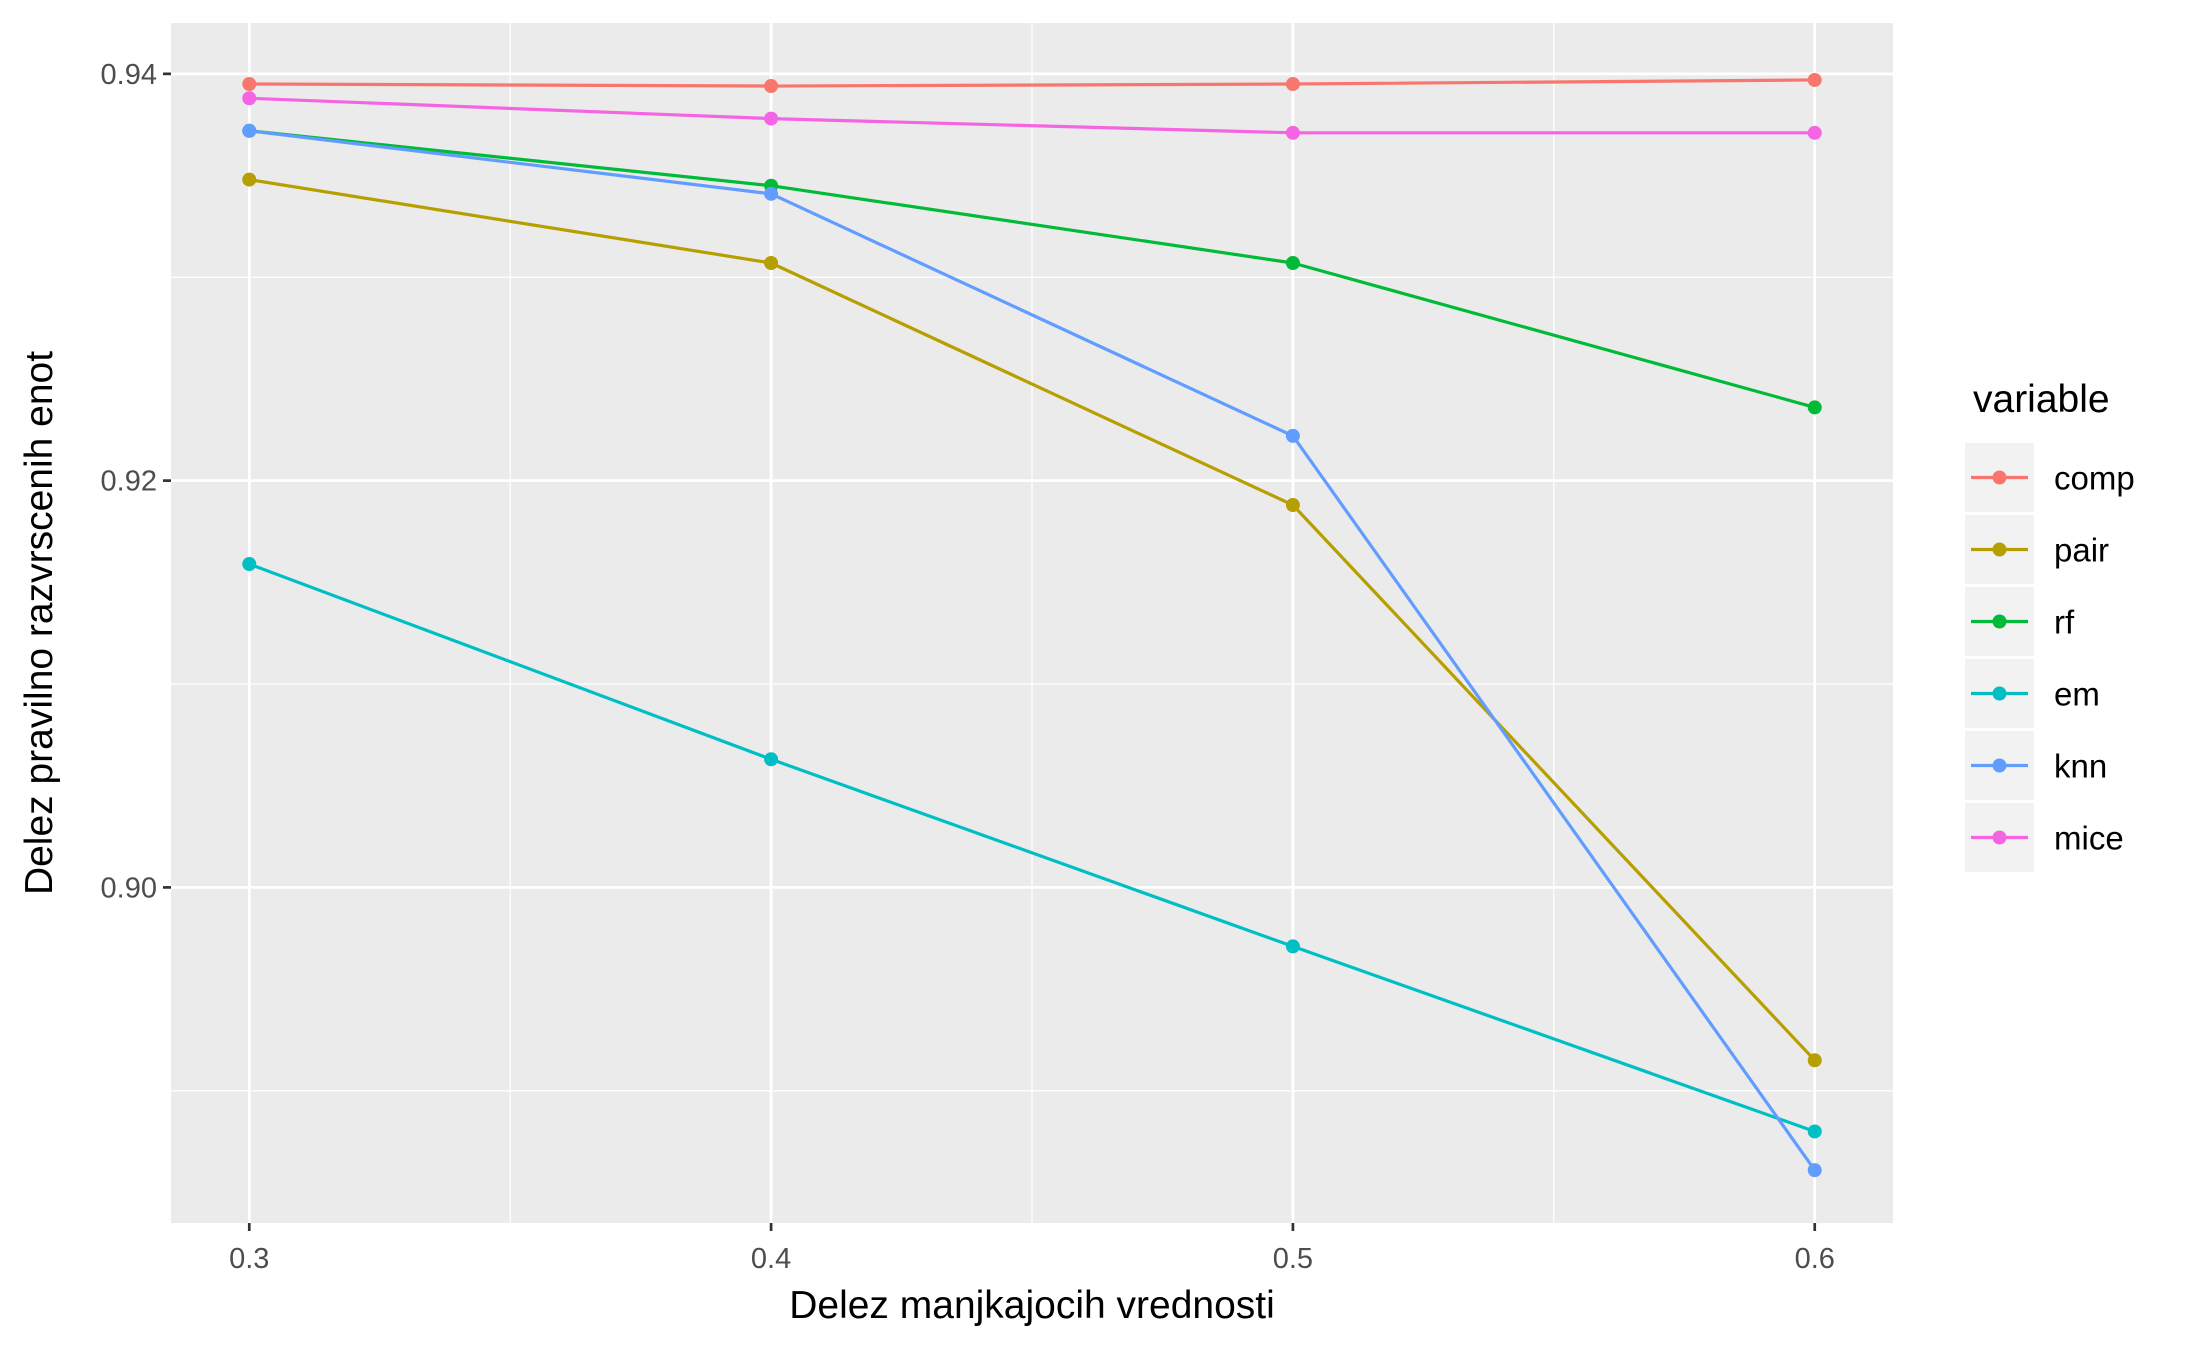  I want to click on y-axis-title: Delez pravilno razvrscenih enot, so click(39, 623).